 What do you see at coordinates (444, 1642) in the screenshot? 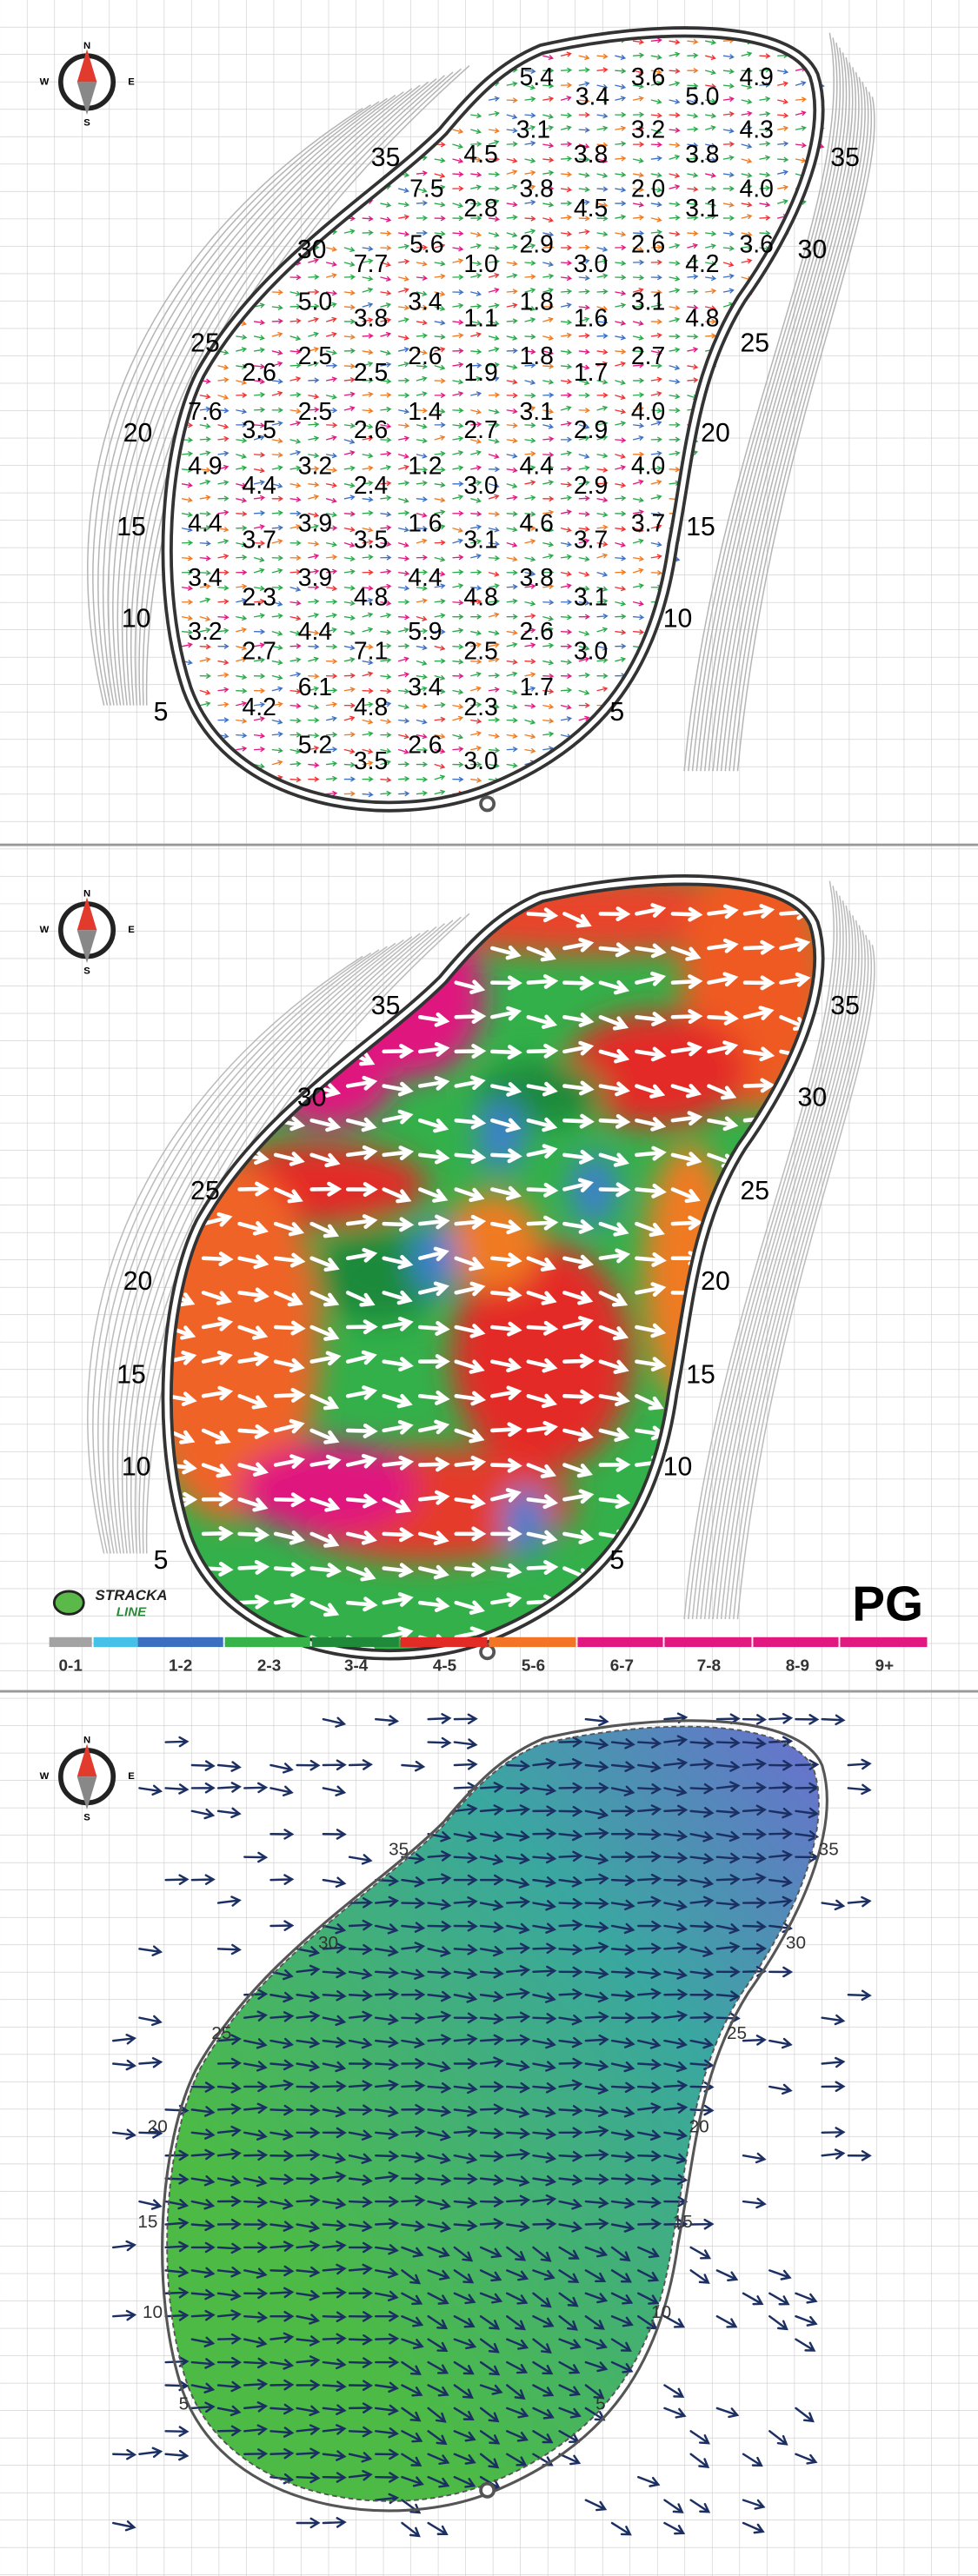
I see `legend-swatch` at bounding box center [444, 1642].